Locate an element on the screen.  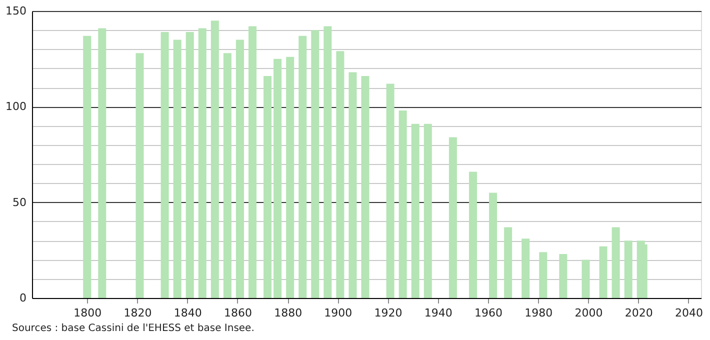
x-tick-label: 2020 is located at coordinates (638, 313).